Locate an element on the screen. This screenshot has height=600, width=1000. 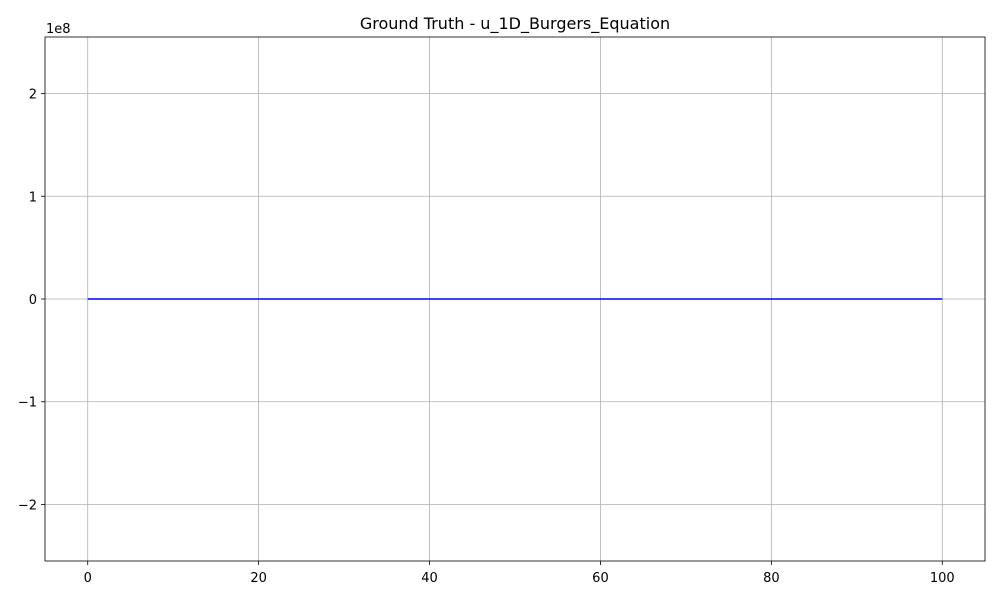
y-tick-label: 1 is located at coordinates (33, 197).